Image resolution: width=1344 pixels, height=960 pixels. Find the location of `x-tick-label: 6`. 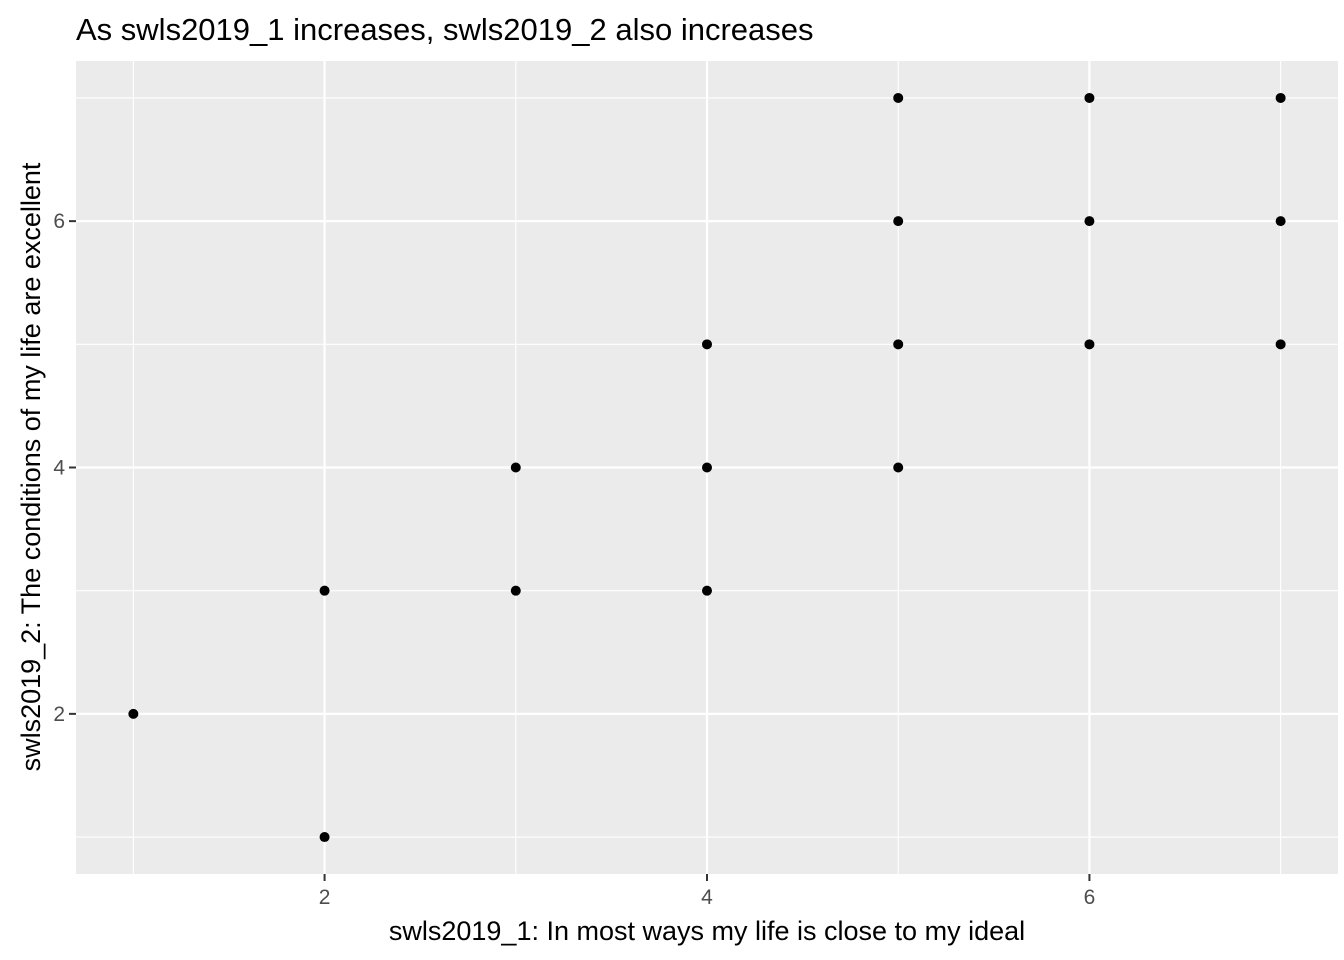

x-tick-label: 6 is located at coordinates (1090, 897).